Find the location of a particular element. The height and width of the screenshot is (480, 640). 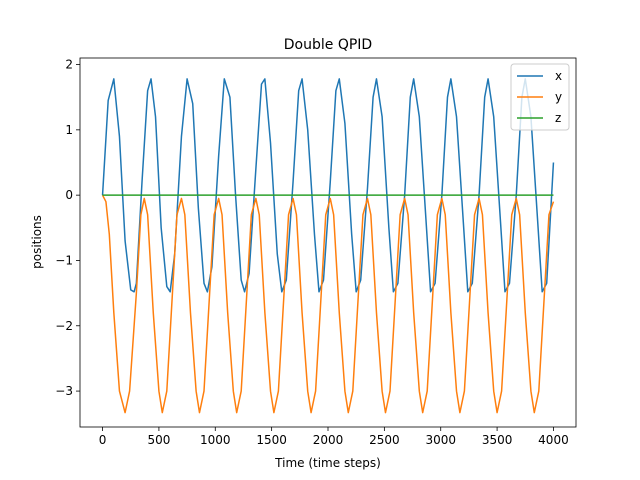

legend-label-z: z is located at coordinates (558, 118).